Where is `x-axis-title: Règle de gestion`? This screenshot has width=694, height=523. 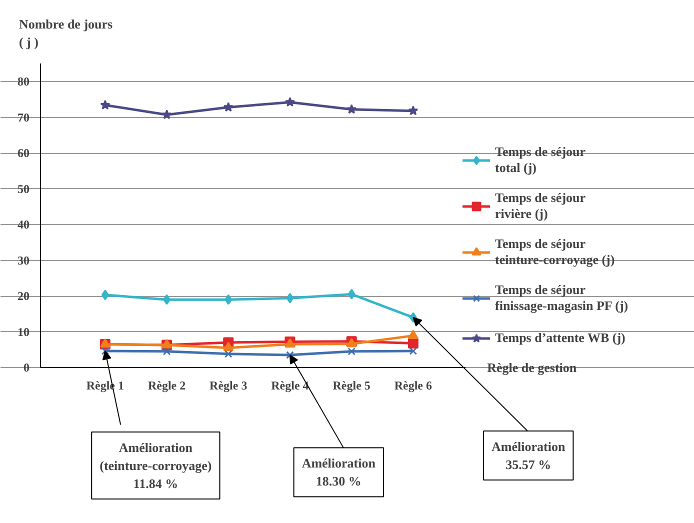
x-axis-title: Règle de gestion is located at coordinates (532, 367).